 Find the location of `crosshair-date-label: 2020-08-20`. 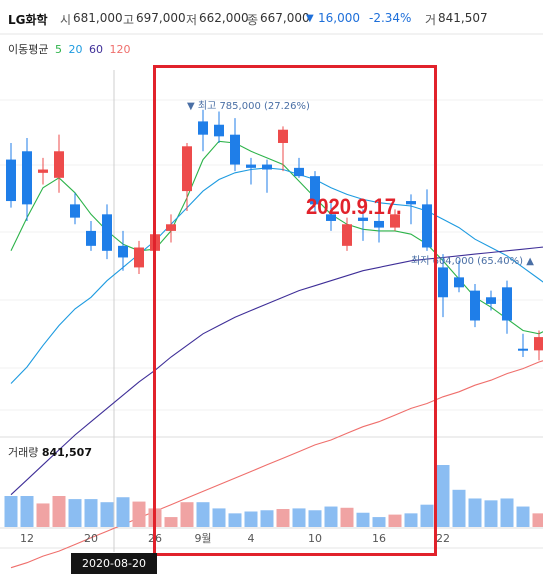

crosshair-date-label: 2020-08-20 is located at coordinates (114, 563).